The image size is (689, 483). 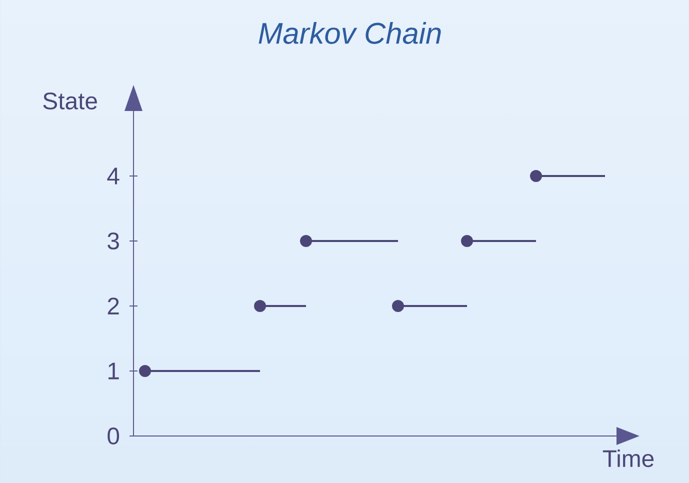 What do you see at coordinates (114, 436) in the screenshot?
I see `y-tick-label: 0` at bounding box center [114, 436].